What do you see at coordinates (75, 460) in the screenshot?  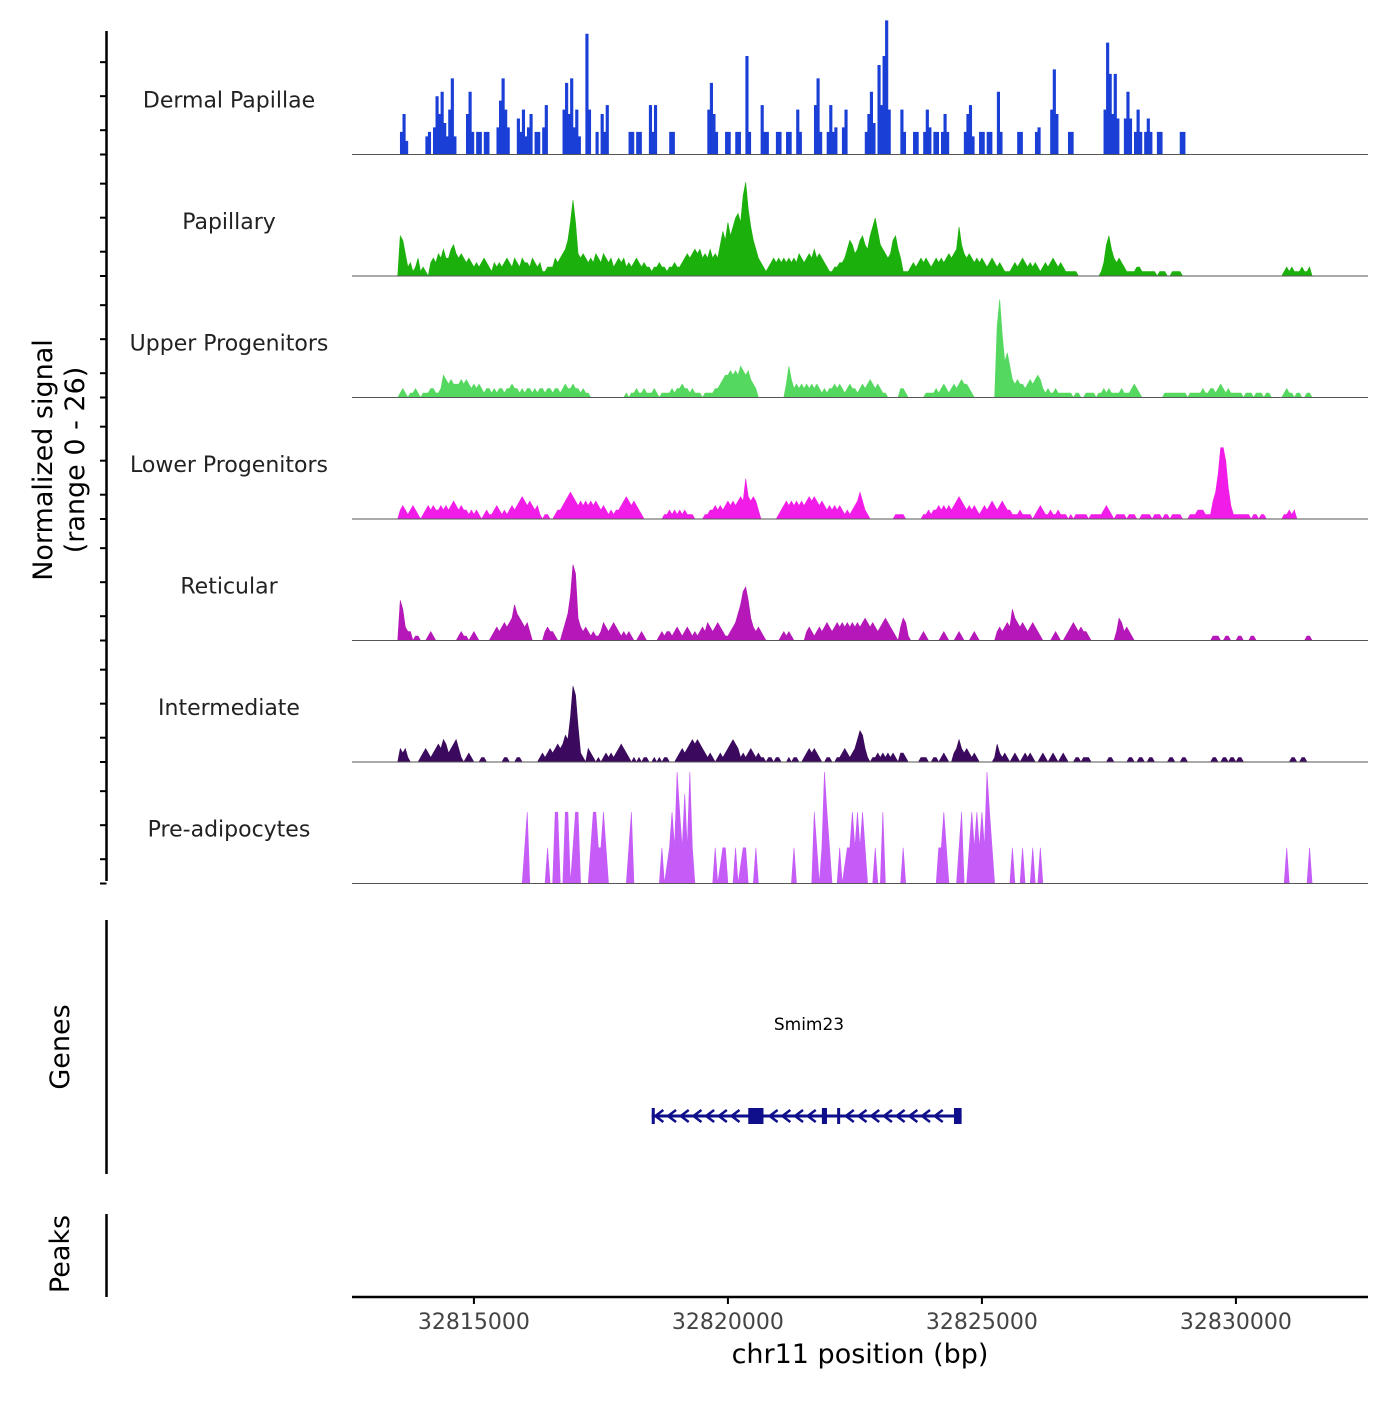 I see `y-axis-label-line2: (range 0 - 26)` at bounding box center [75, 460].